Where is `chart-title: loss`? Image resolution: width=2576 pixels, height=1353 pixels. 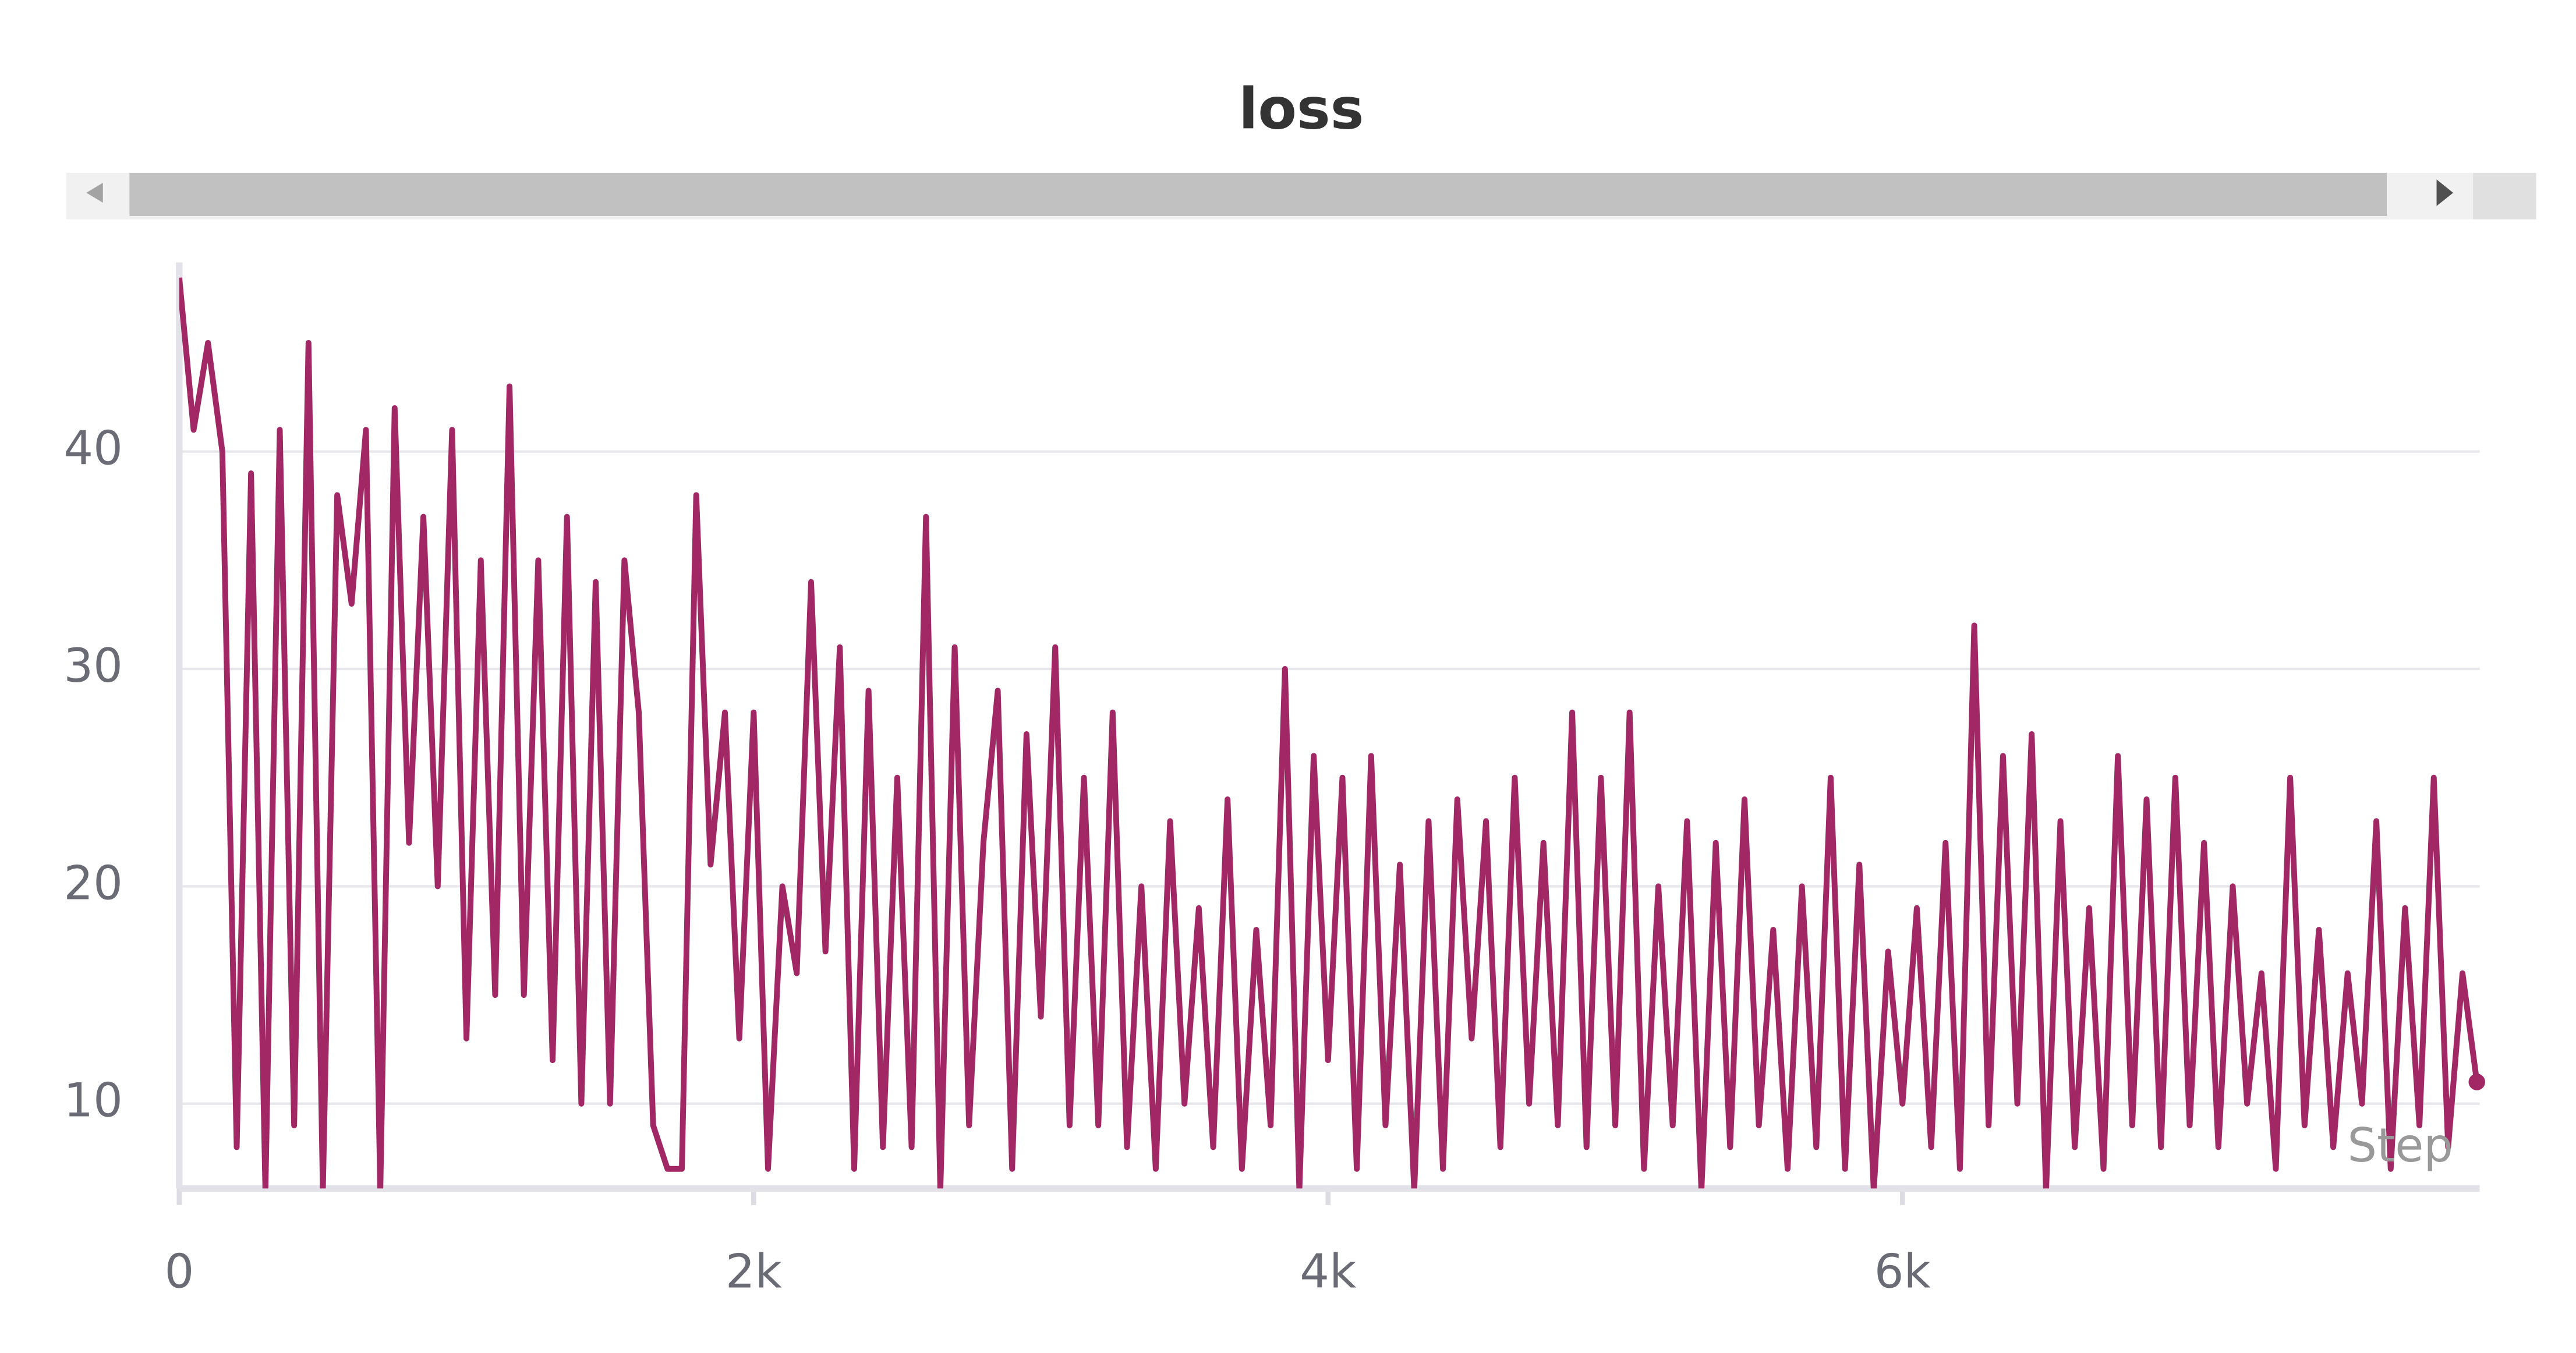 chart-title: loss is located at coordinates (1302, 109).